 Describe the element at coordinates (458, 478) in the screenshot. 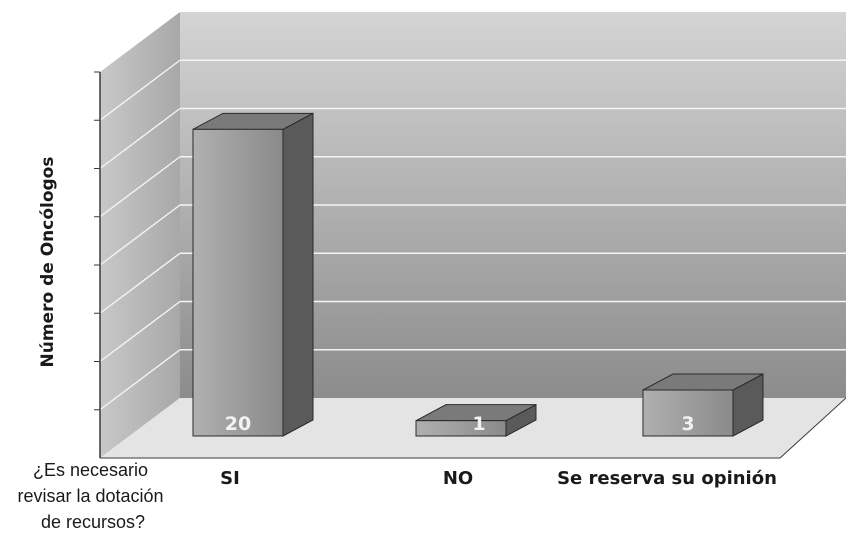

I see `category-label: NO` at that location.